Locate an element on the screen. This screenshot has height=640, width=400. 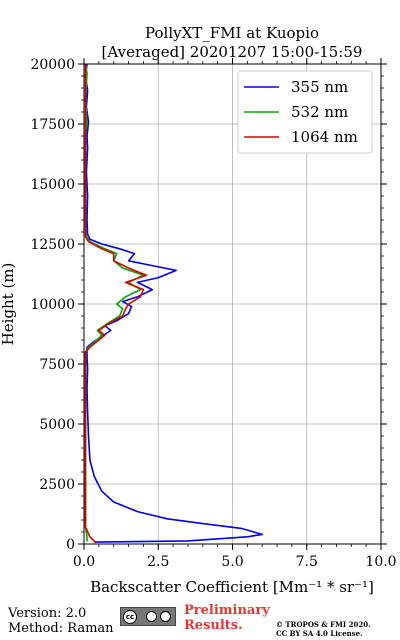
preliminary-note: Preliminary Results. is located at coordinates (227, 618).